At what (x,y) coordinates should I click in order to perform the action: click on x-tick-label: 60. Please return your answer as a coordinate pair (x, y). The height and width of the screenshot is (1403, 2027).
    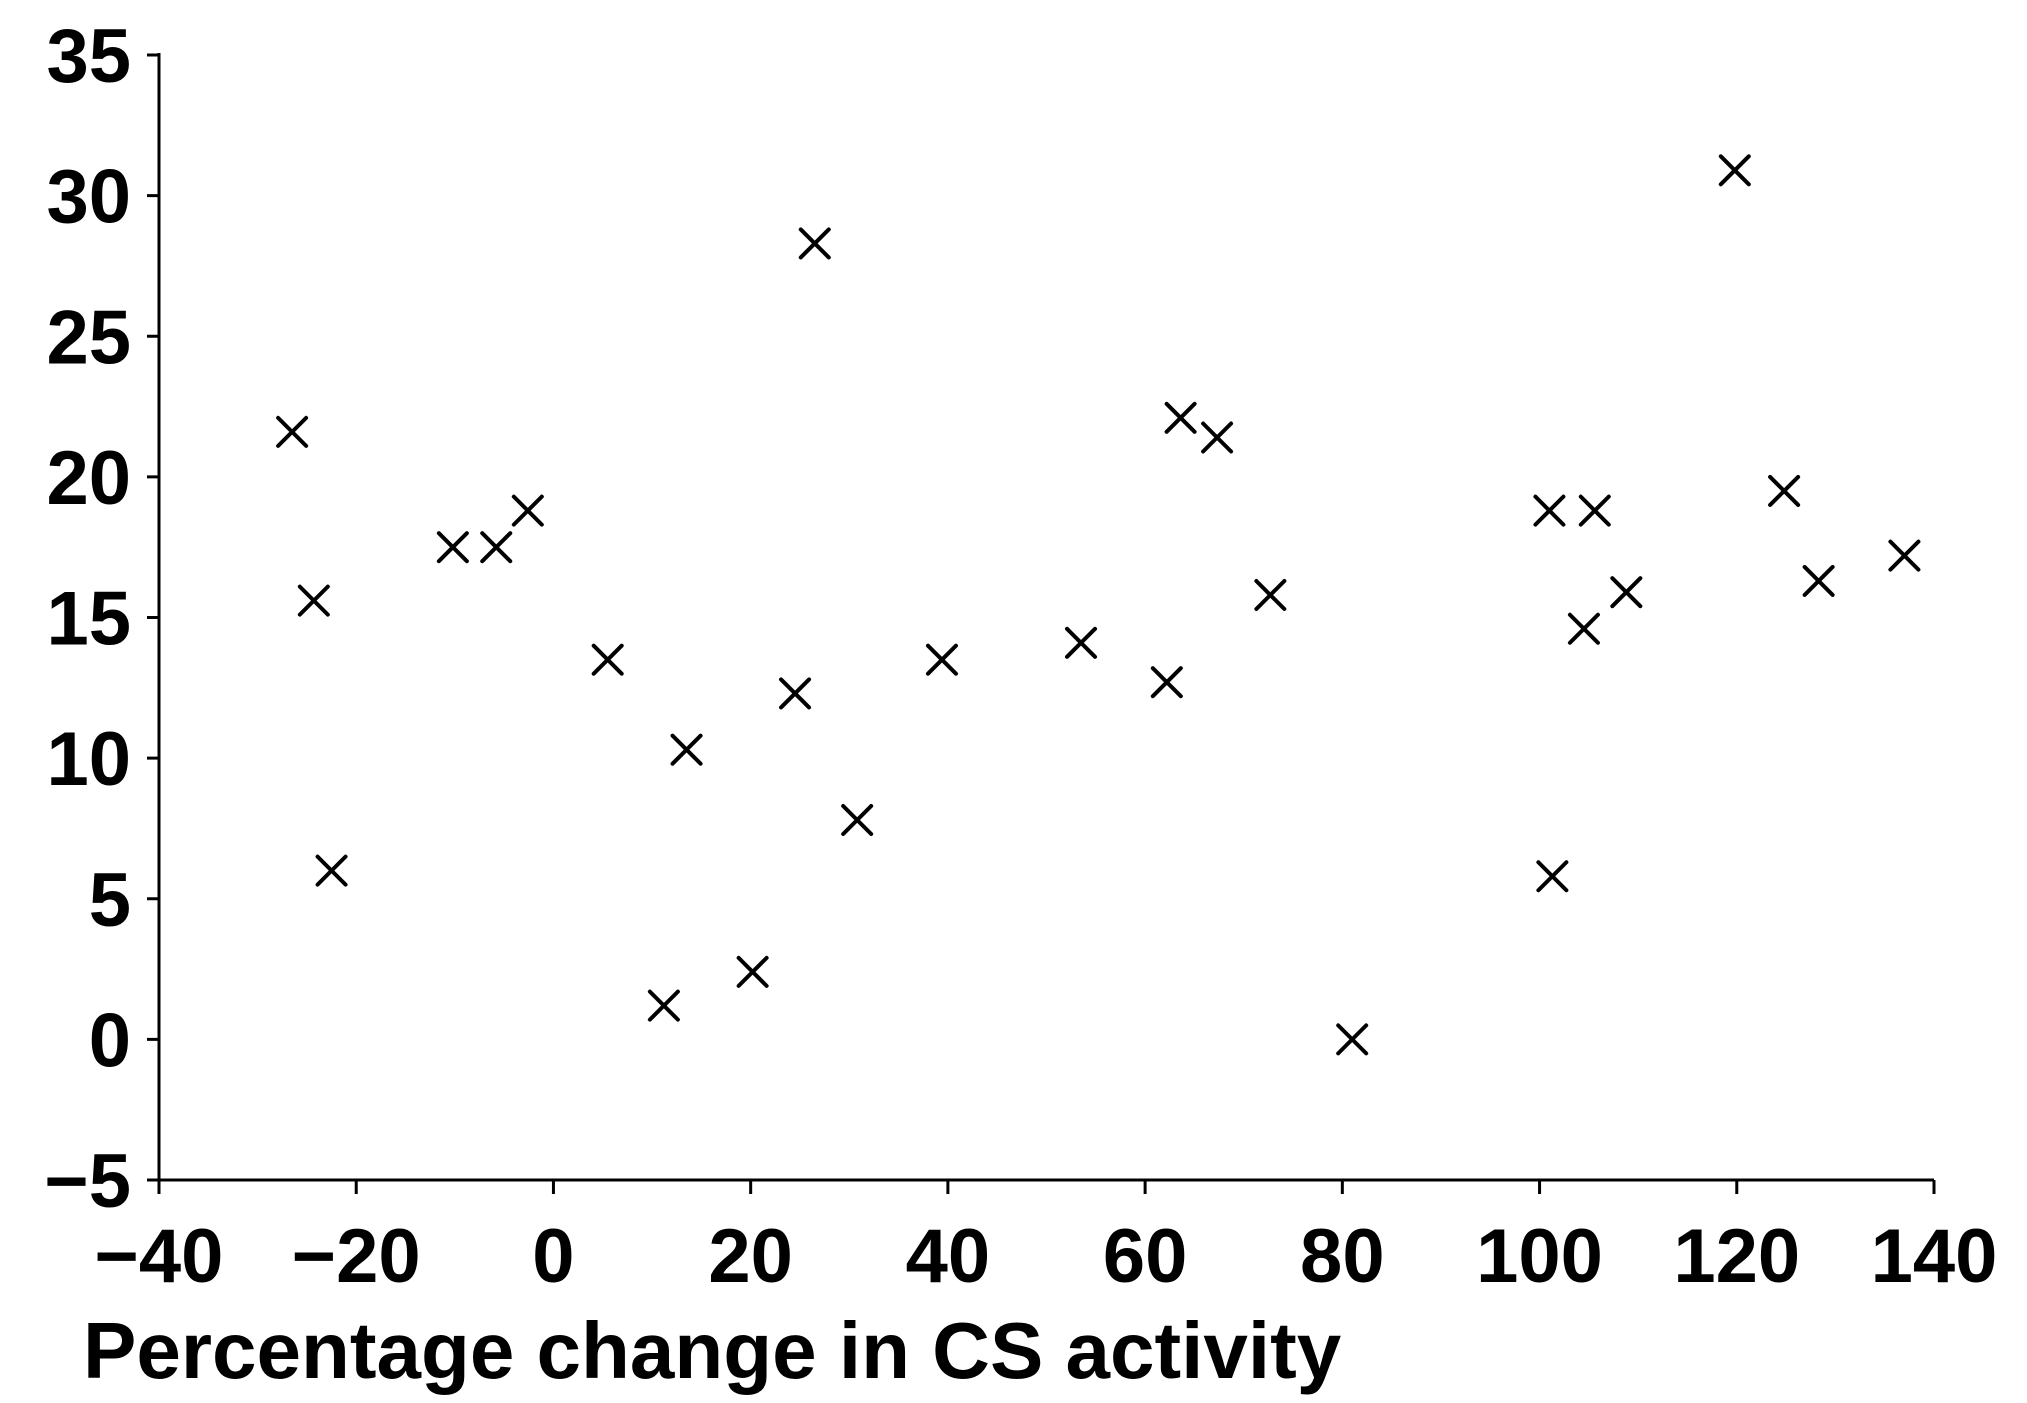
    Looking at the image, I should click on (1145, 1256).